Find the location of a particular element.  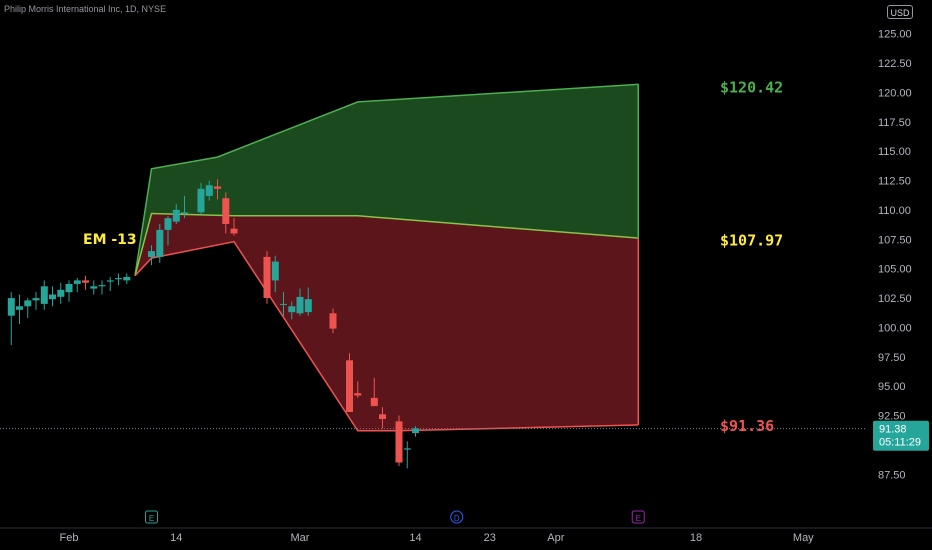

price-badge-countdown: 05:11:29 is located at coordinates (900, 443).